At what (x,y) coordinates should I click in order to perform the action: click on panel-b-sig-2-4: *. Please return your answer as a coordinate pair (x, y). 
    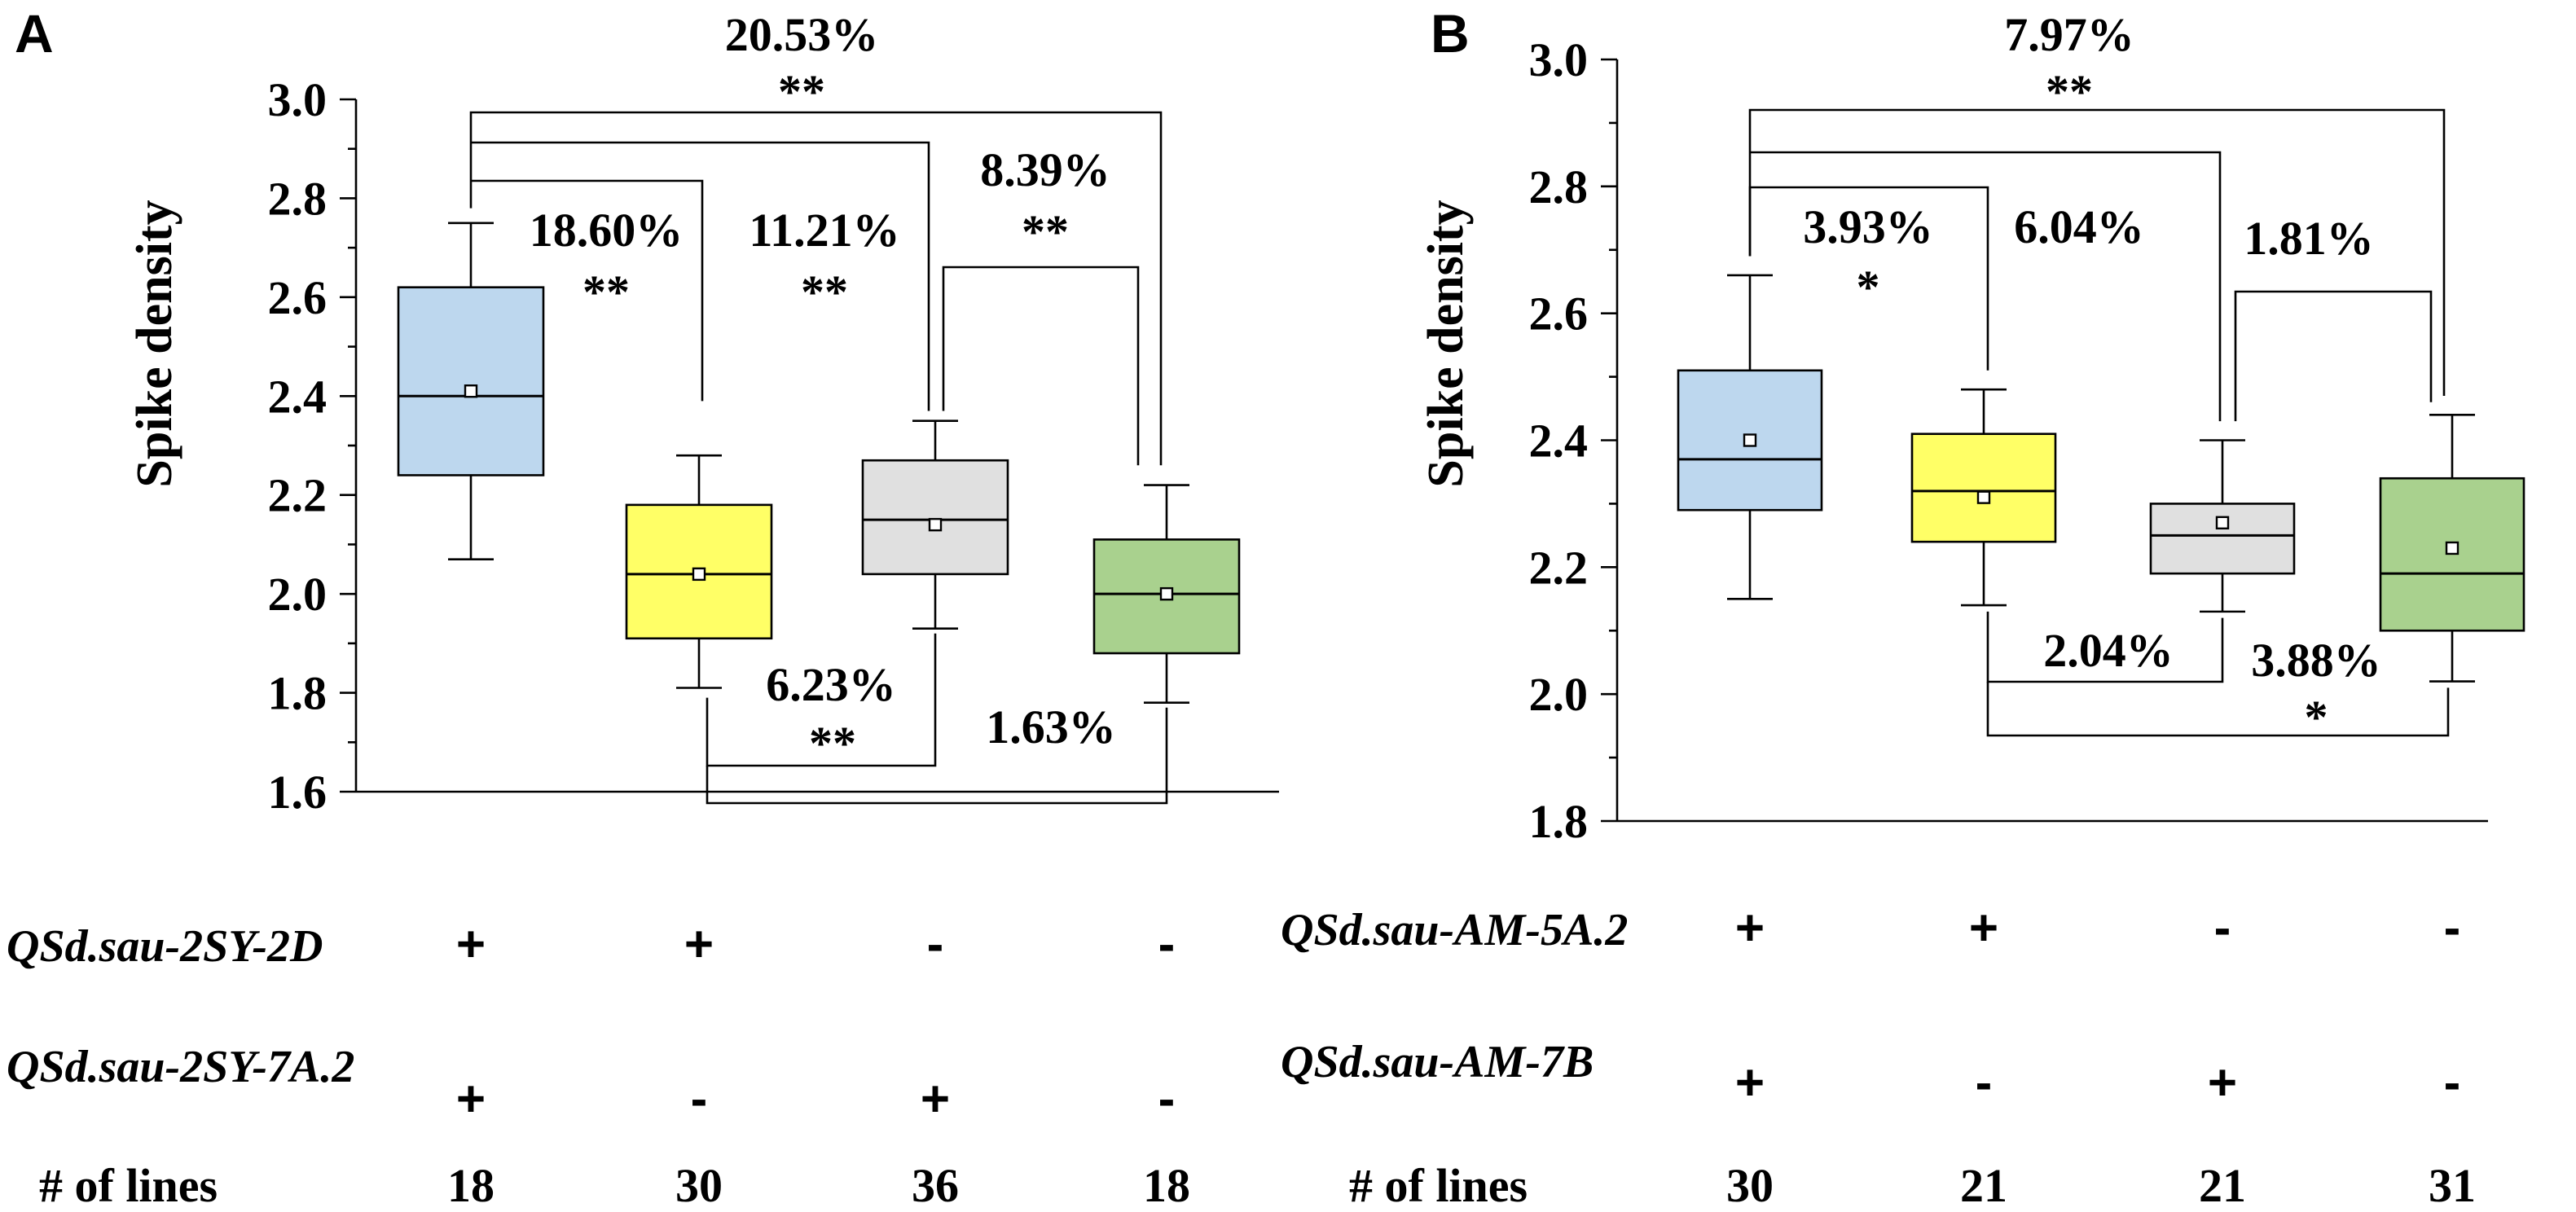
    Looking at the image, I should click on (2316, 718).